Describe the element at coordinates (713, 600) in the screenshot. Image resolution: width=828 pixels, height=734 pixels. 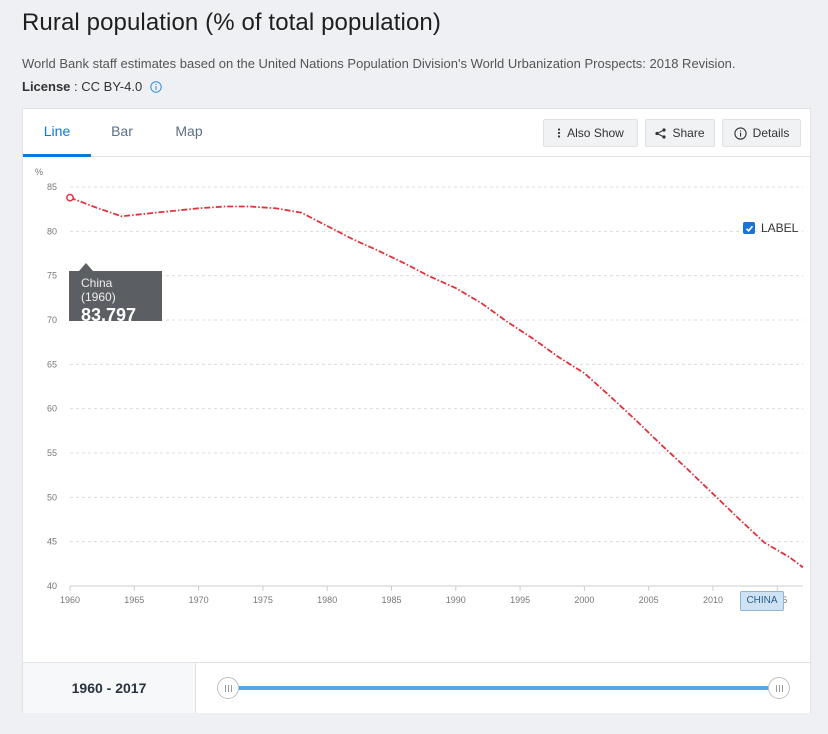
I see `x-tick-label: 2010` at that location.